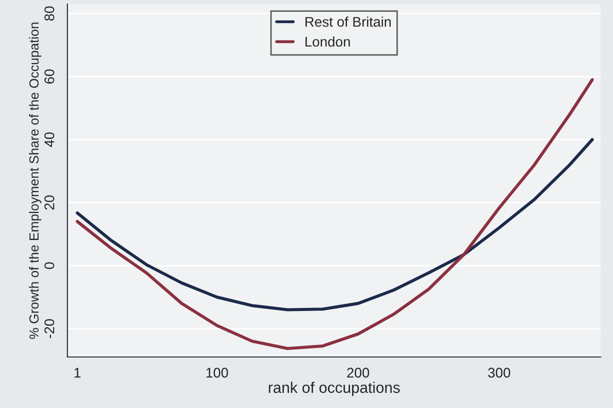 The image size is (613, 408). Describe the element at coordinates (49, 76) in the screenshot. I see `y-tick-label: 60` at that location.